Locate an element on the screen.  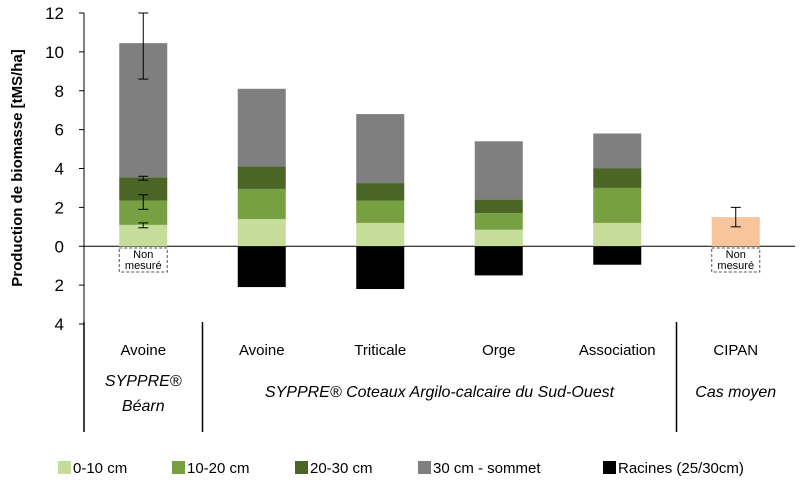
group-label: Cas moyen is located at coordinates (735, 392).